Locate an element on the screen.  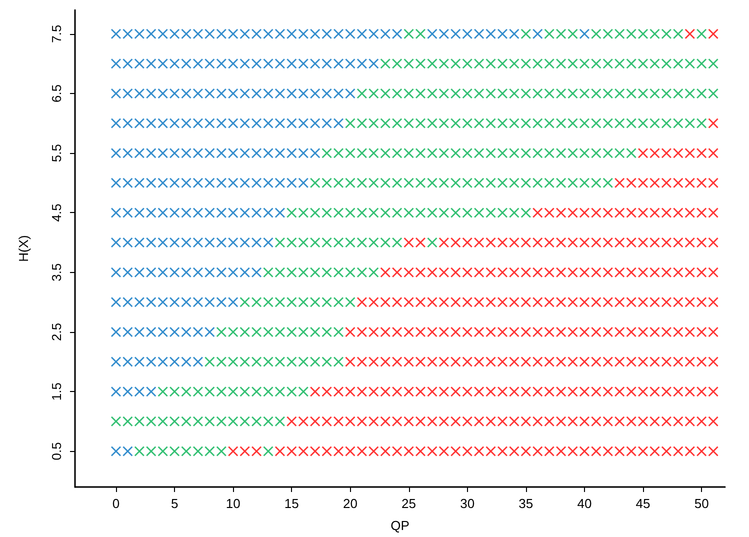
x-tick-label: 10 is located at coordinates (233, 503).